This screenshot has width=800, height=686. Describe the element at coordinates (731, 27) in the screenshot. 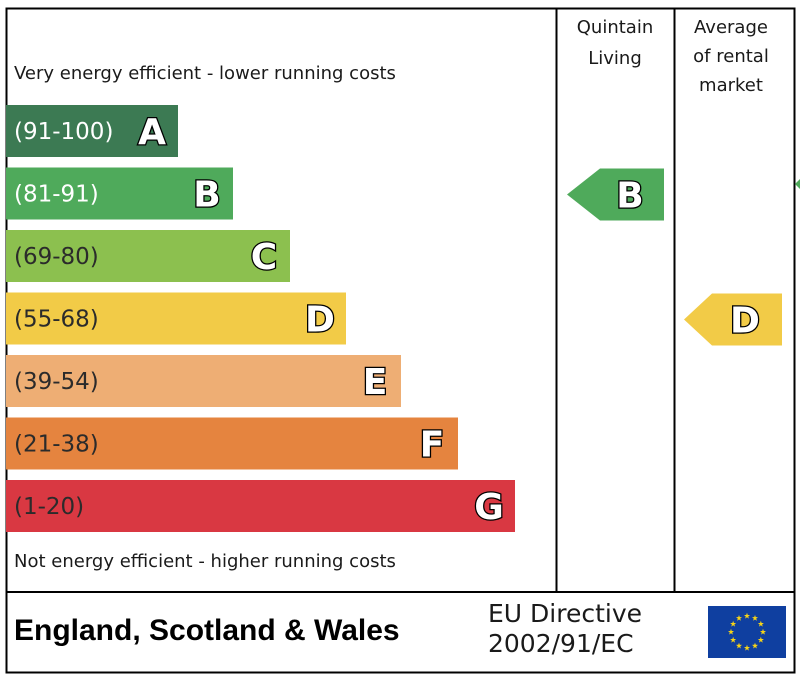

I see `column-head-average-line-1: Average` at that location.